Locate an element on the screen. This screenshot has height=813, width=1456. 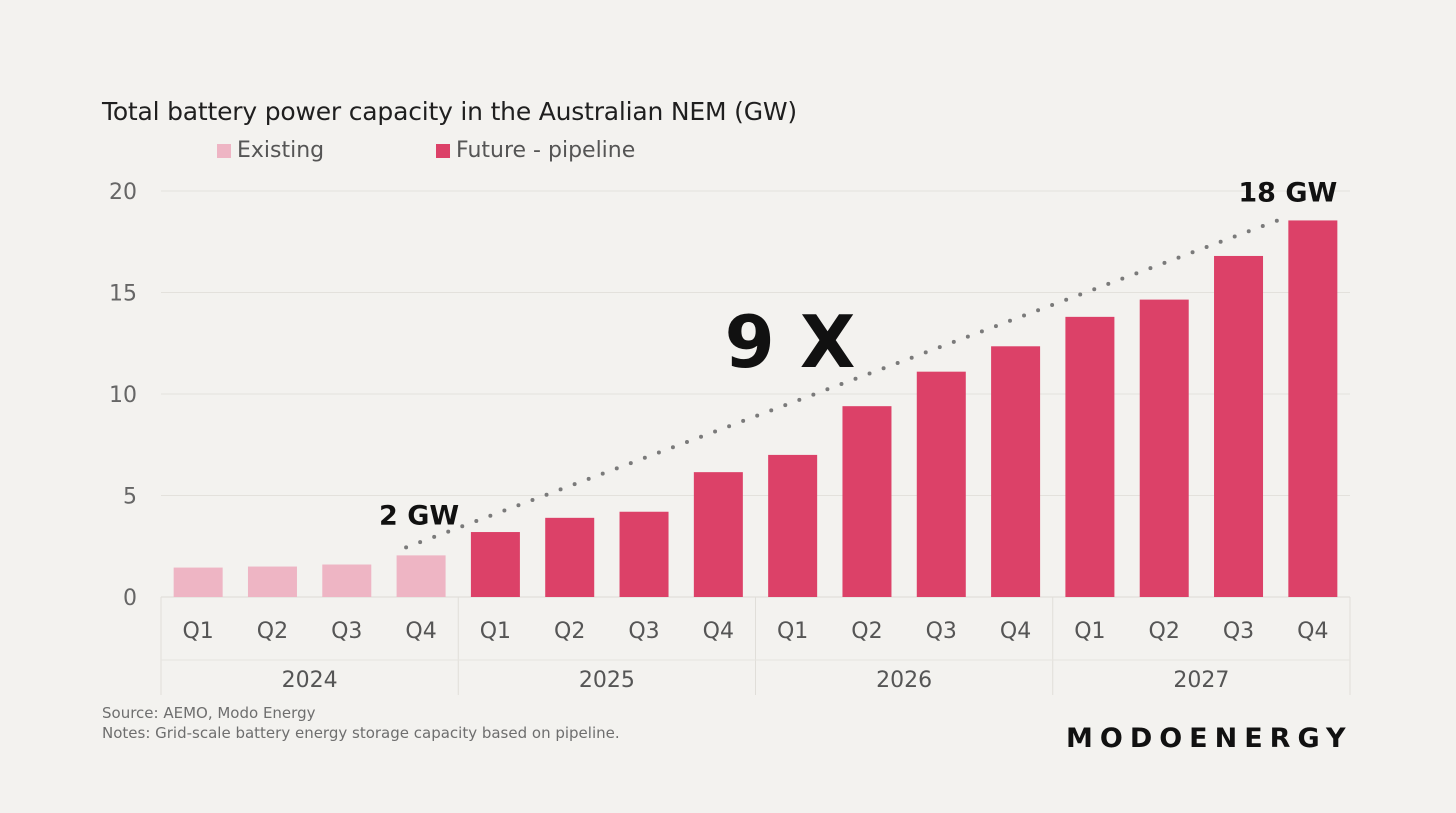
growth-multiplier-label: 9 X is located at coordinates (790, 342).